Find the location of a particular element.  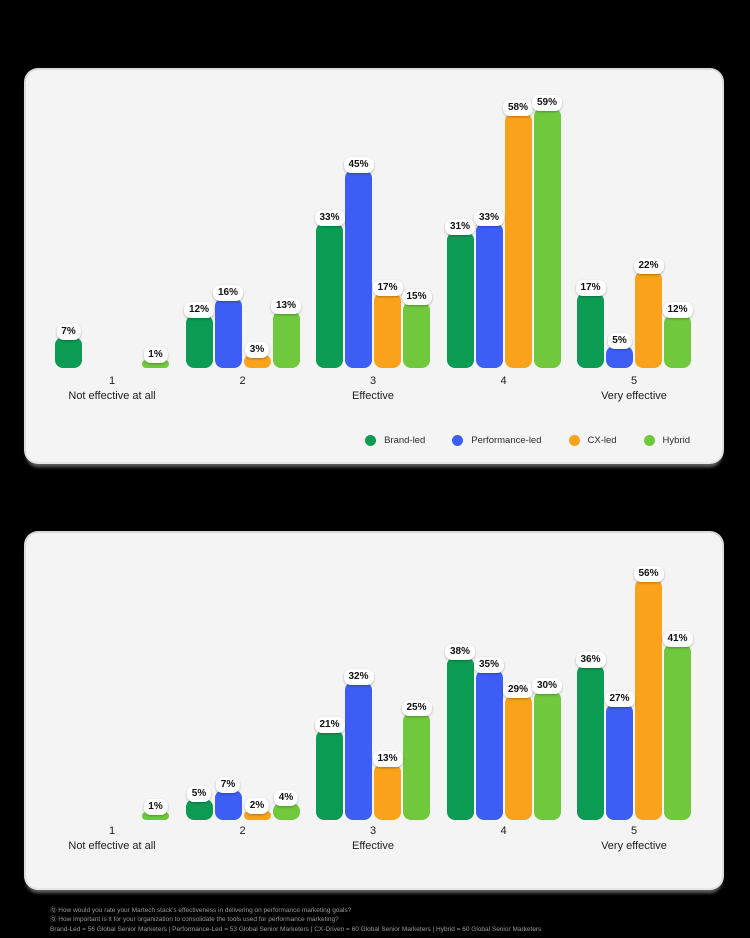

bar-slot: 12% is located at coordinates (677, 335).